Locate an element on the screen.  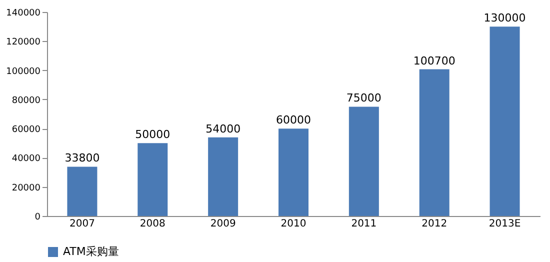
y-tick-label: 60000 is located at coordinates (26, 130).